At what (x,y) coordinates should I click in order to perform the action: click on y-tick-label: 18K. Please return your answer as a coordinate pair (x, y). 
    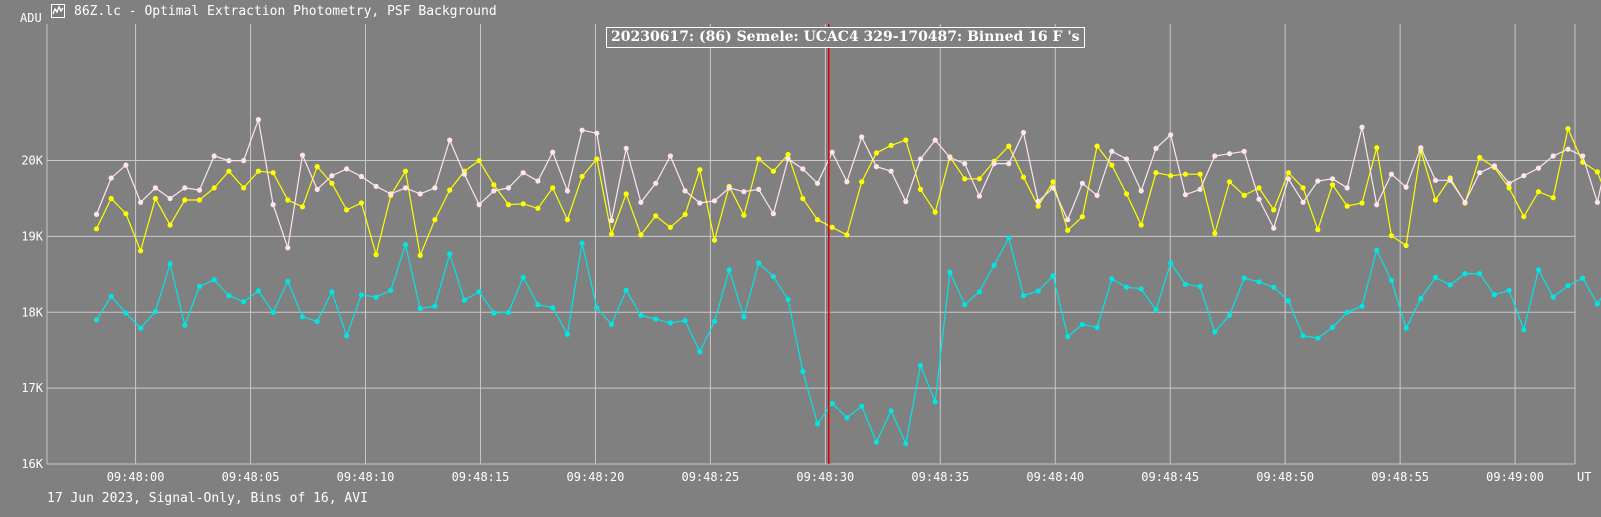
    Looking at the image, I should click on (32, 312).